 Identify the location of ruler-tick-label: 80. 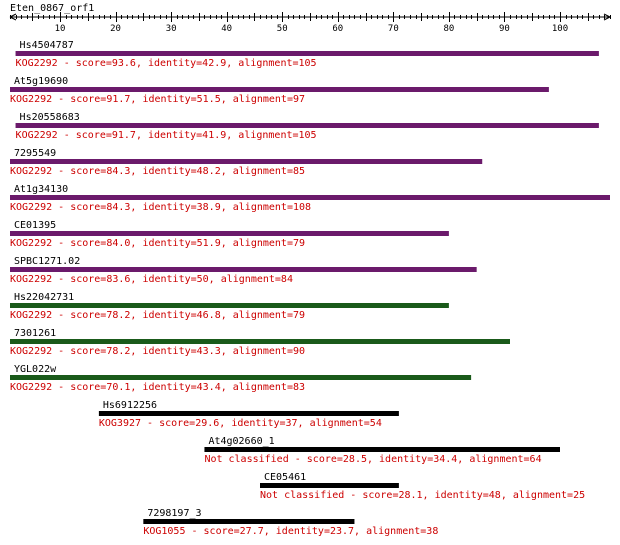
(448, 29).